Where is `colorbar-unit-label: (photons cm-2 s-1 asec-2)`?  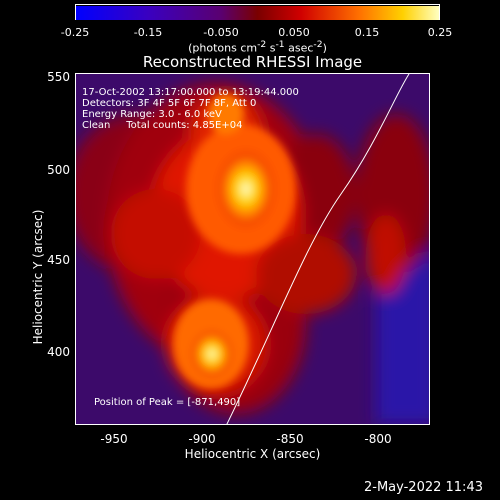
colorbar-unit-label: (photons cm-2 s-1 asec-2) is located at coordinates (257, 47).